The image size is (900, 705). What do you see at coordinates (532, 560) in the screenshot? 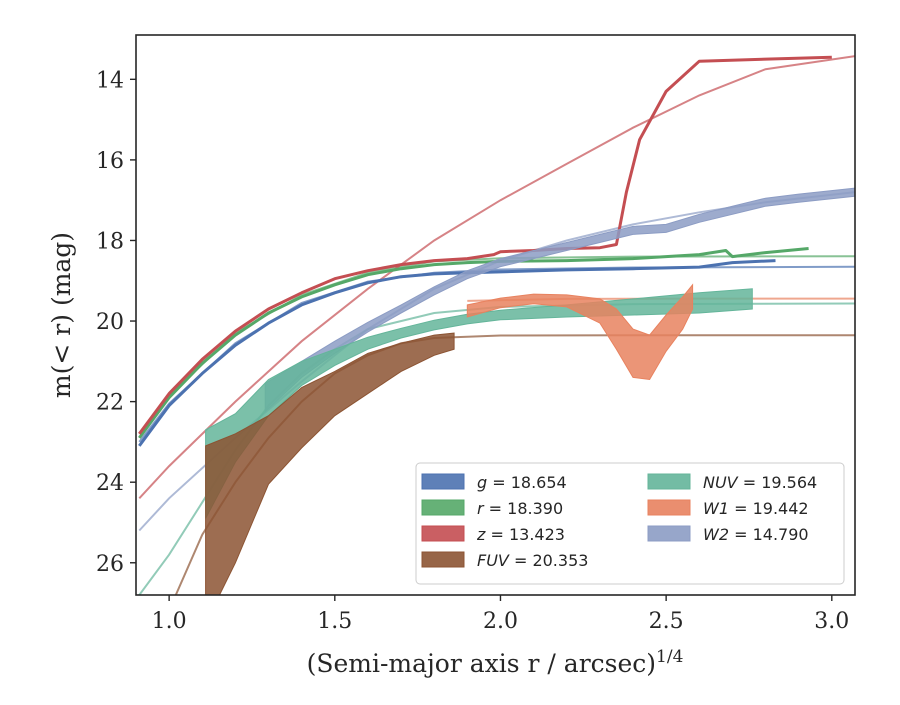
I see `legend-label: FUV = 20.353` at bounding box center [532, 560].